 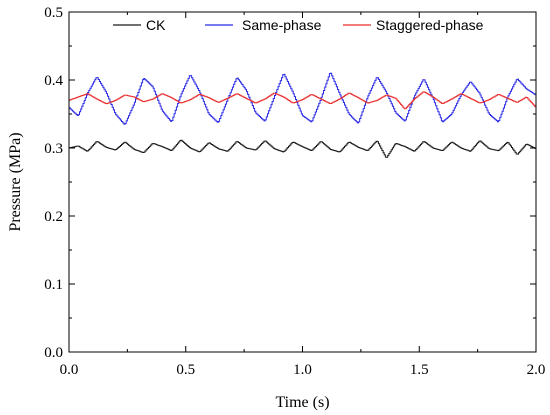 I want to click on y-tick-label: 0.5, so click(x=53, y=13).